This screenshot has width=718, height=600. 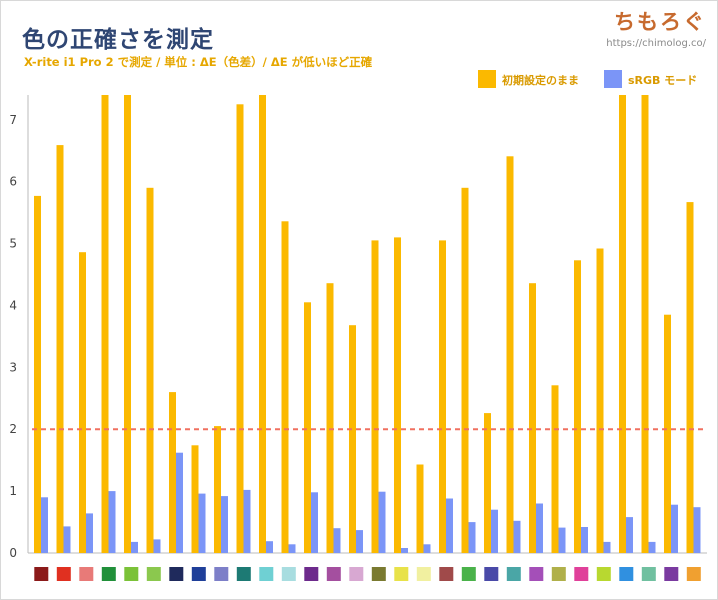 I want to click on y-tick-label: 3, so click(x=13, y=367).